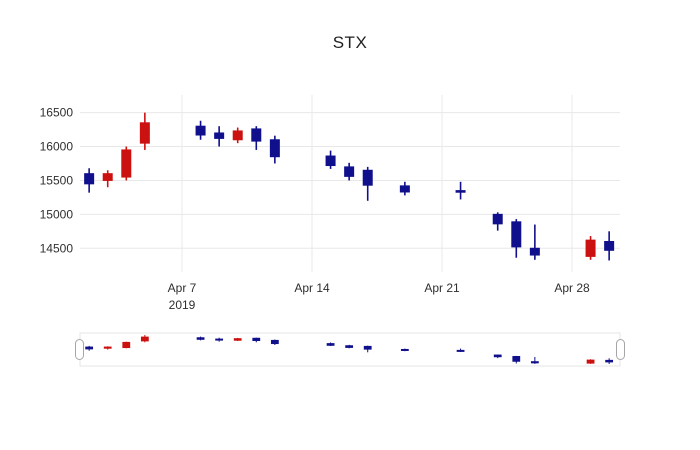 The height and width of the screenshot is (450, 700). I want to click on x-tick-label: Apr 7, so click(182, 288).